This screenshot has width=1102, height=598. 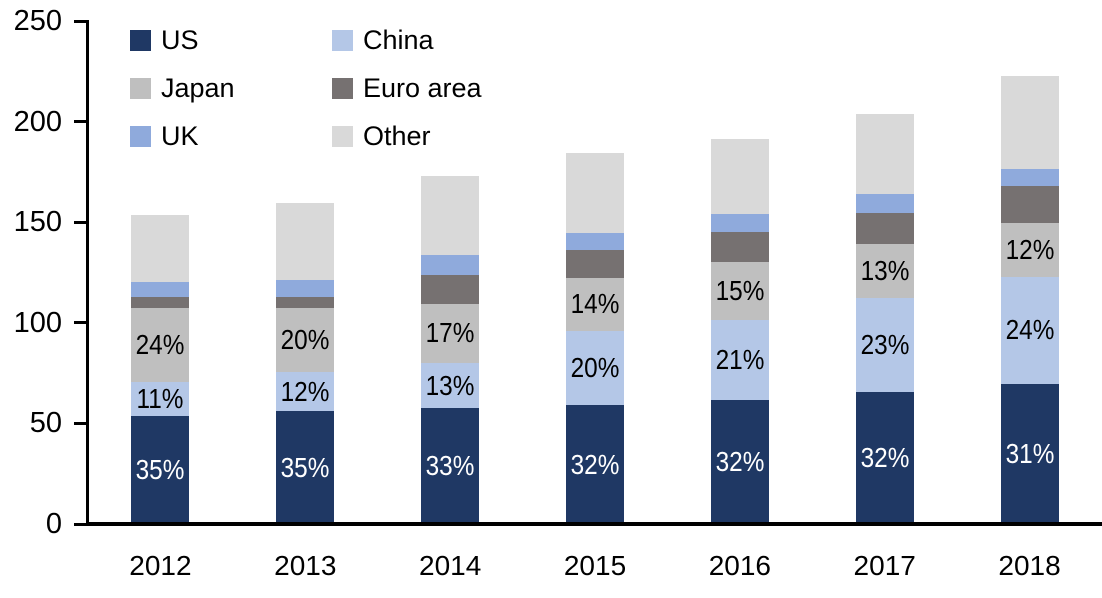 I want to click on bar-label-japan-2017: 13%, so click(x=885, y=270).